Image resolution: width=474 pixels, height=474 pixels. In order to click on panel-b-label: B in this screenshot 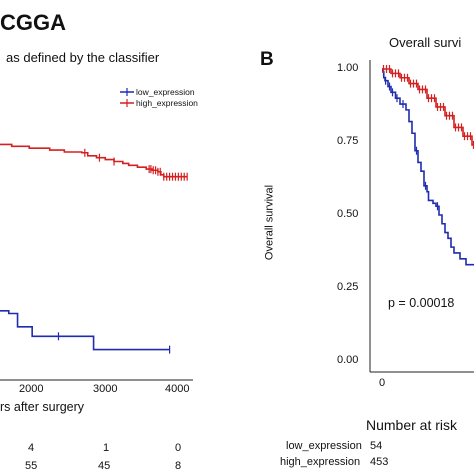, I will do `click(267, 59)`.